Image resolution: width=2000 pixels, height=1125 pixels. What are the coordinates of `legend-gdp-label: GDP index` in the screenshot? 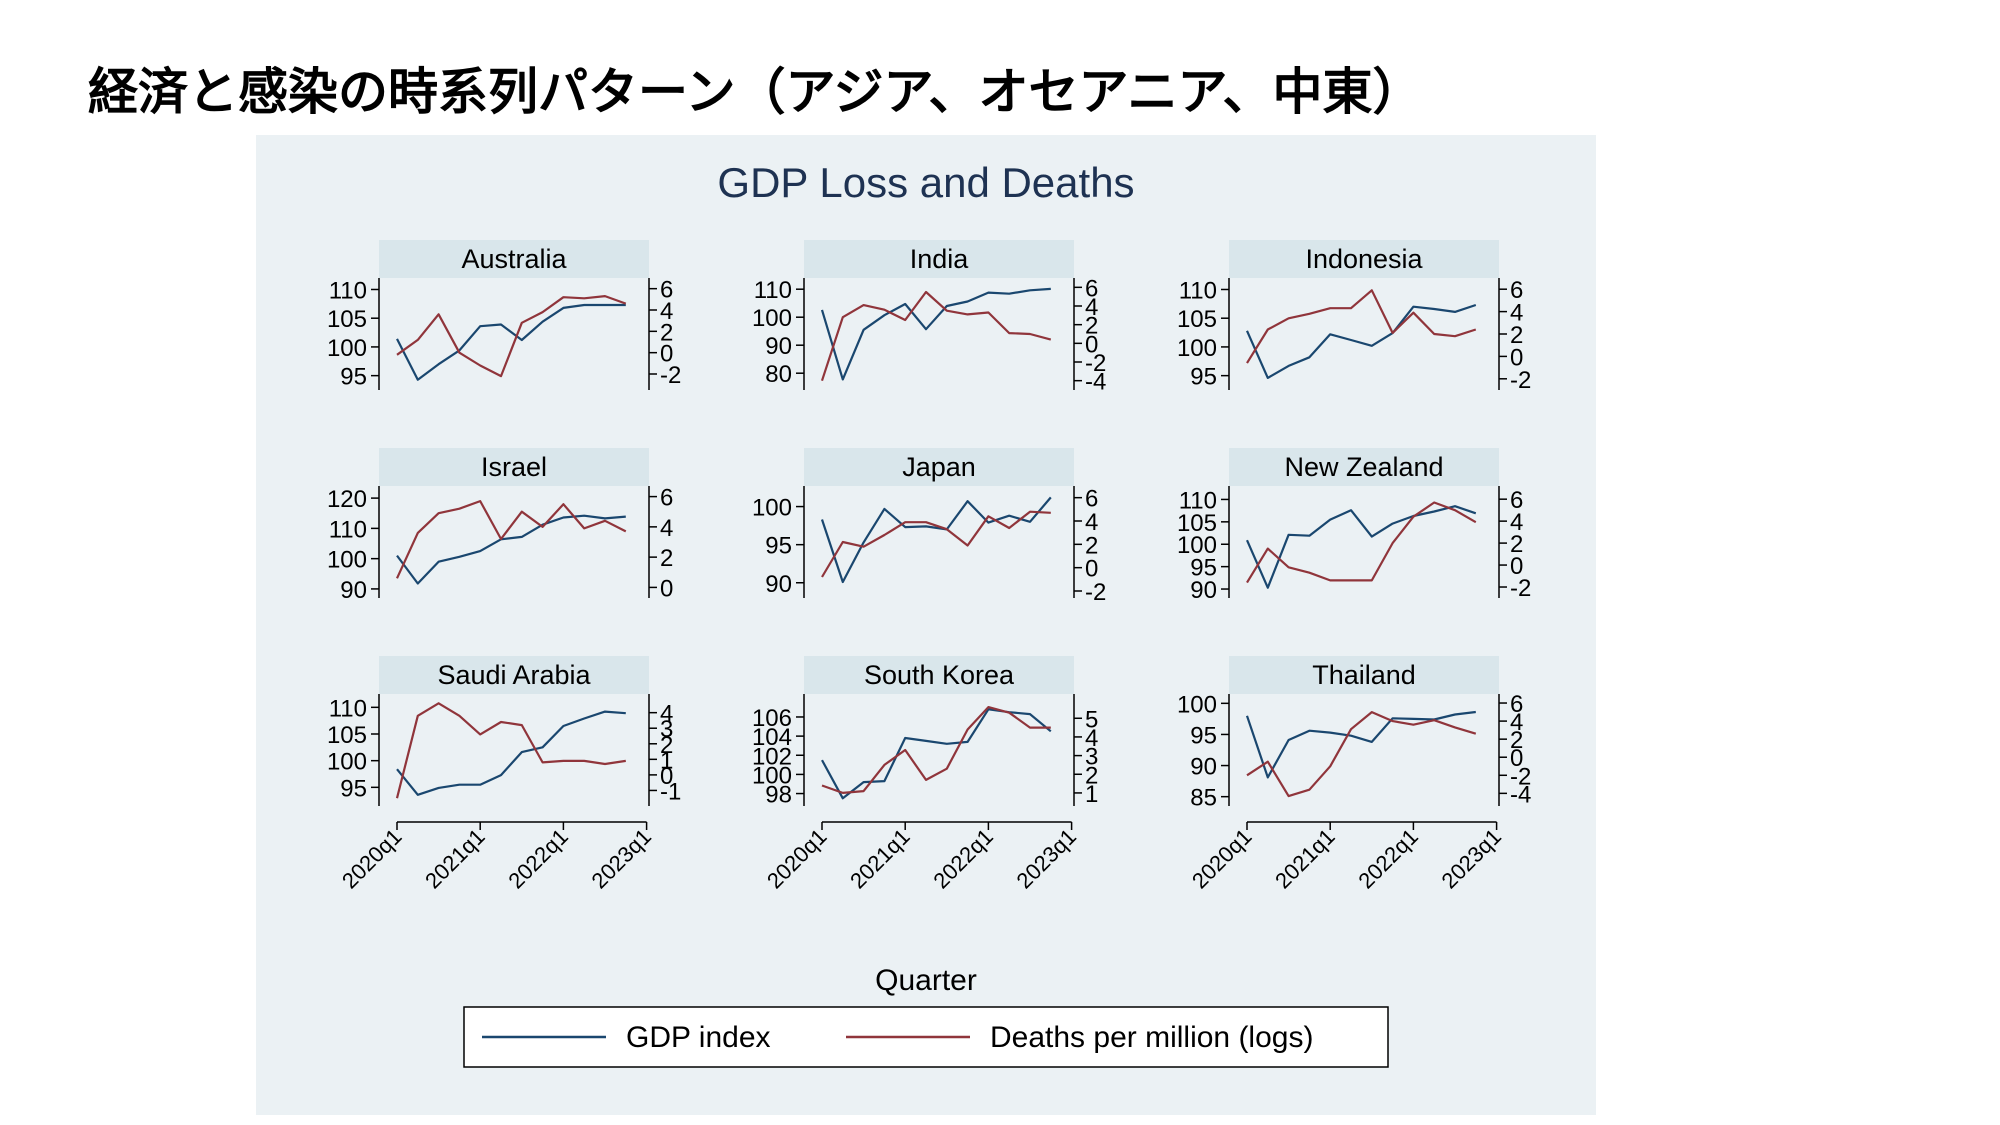 It's located at (698, 1037).